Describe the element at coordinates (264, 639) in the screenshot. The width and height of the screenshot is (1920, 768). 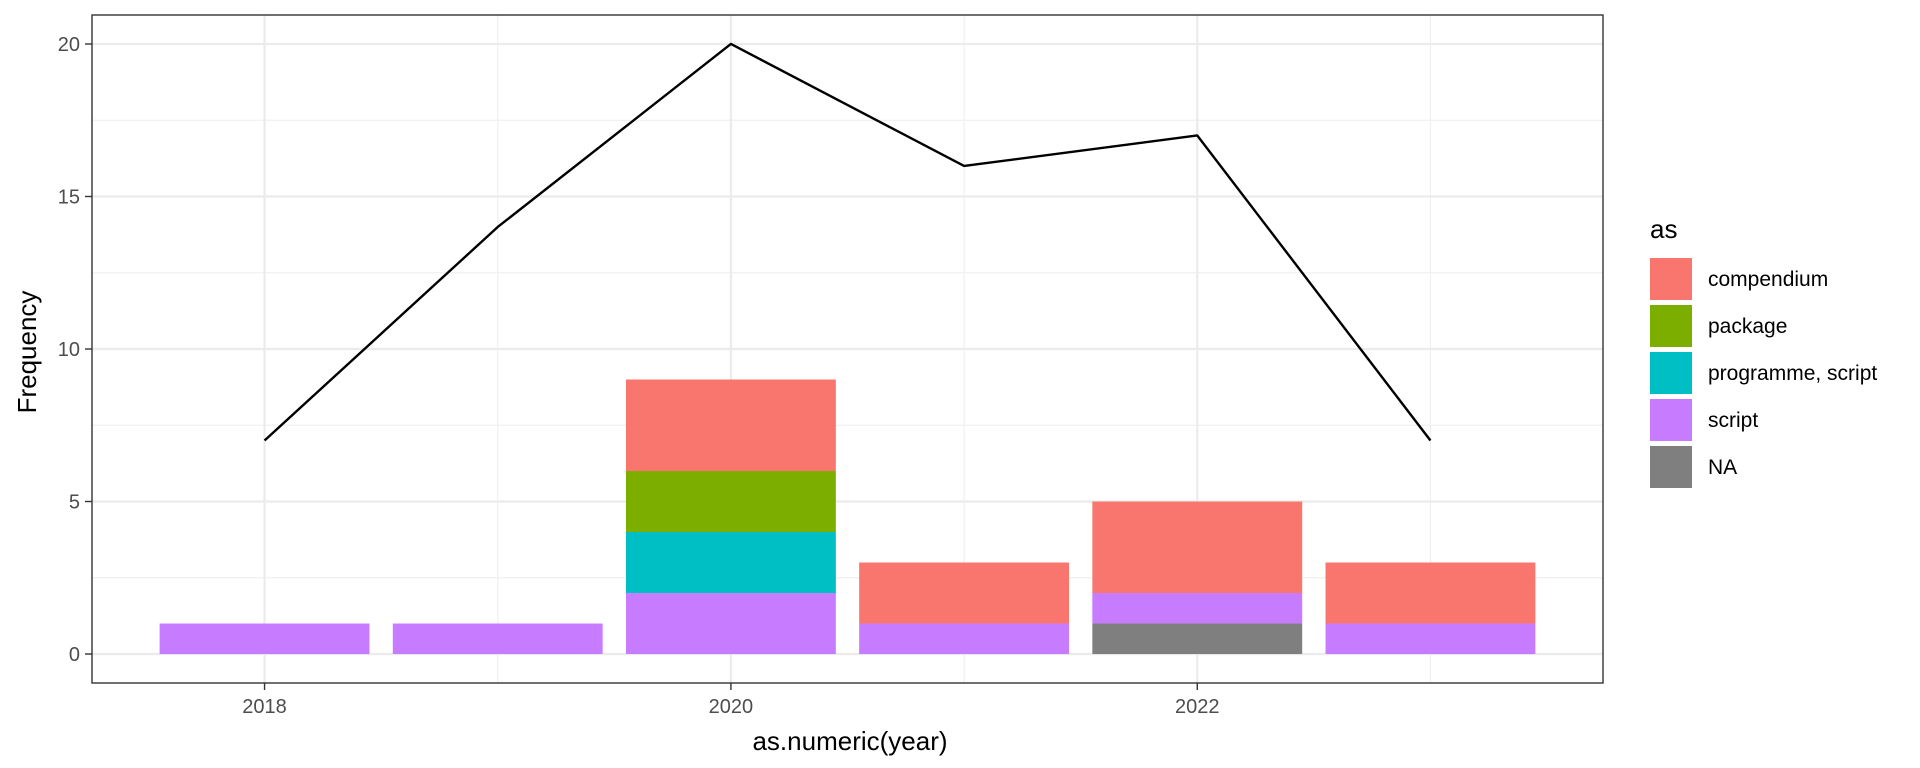
I see `bar-2018-script` at that location.